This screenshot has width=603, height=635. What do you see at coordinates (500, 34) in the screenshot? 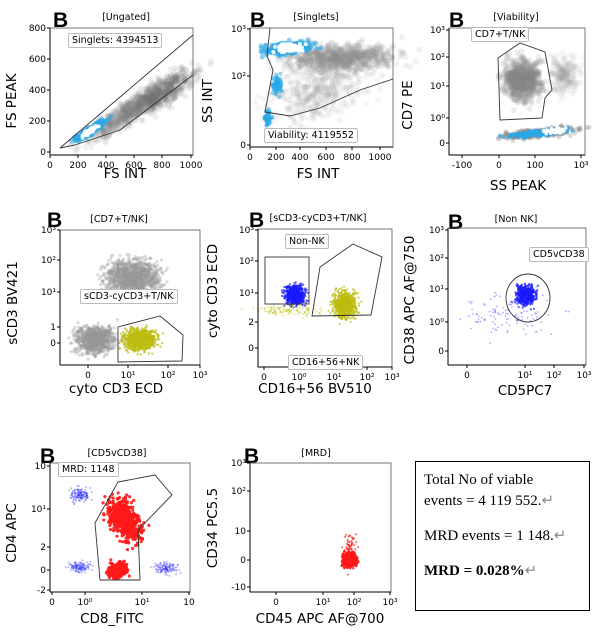
I see `gate-label-cd7: CD7+T/NK` at bounding box center [500, 34].